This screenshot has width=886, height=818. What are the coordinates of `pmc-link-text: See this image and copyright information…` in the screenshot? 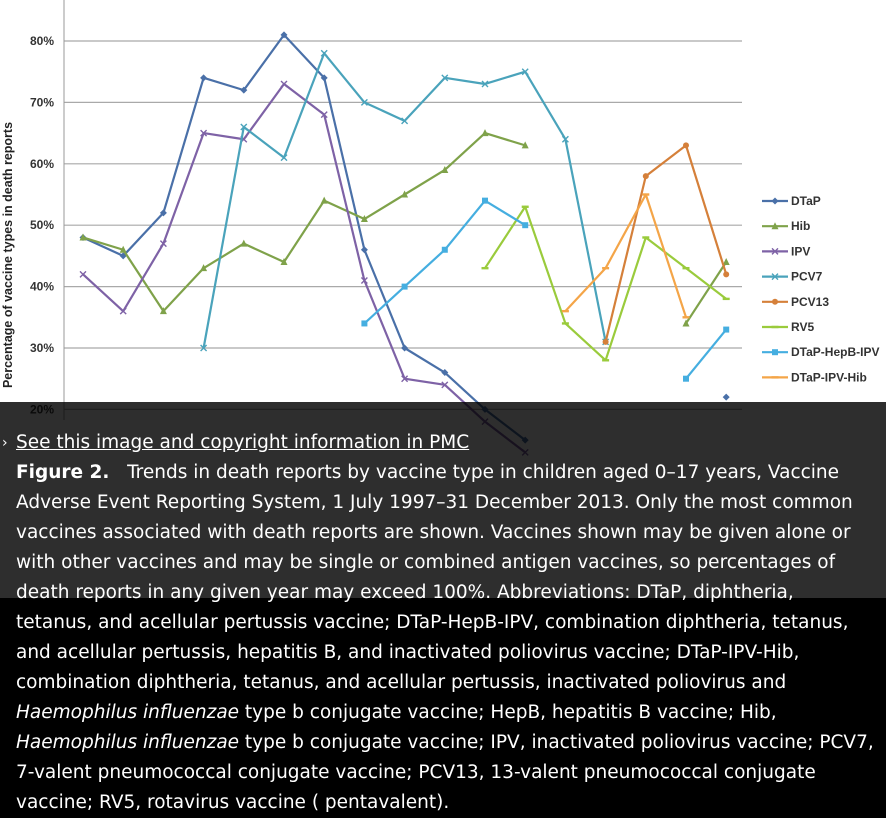 It's located at (243, 442).